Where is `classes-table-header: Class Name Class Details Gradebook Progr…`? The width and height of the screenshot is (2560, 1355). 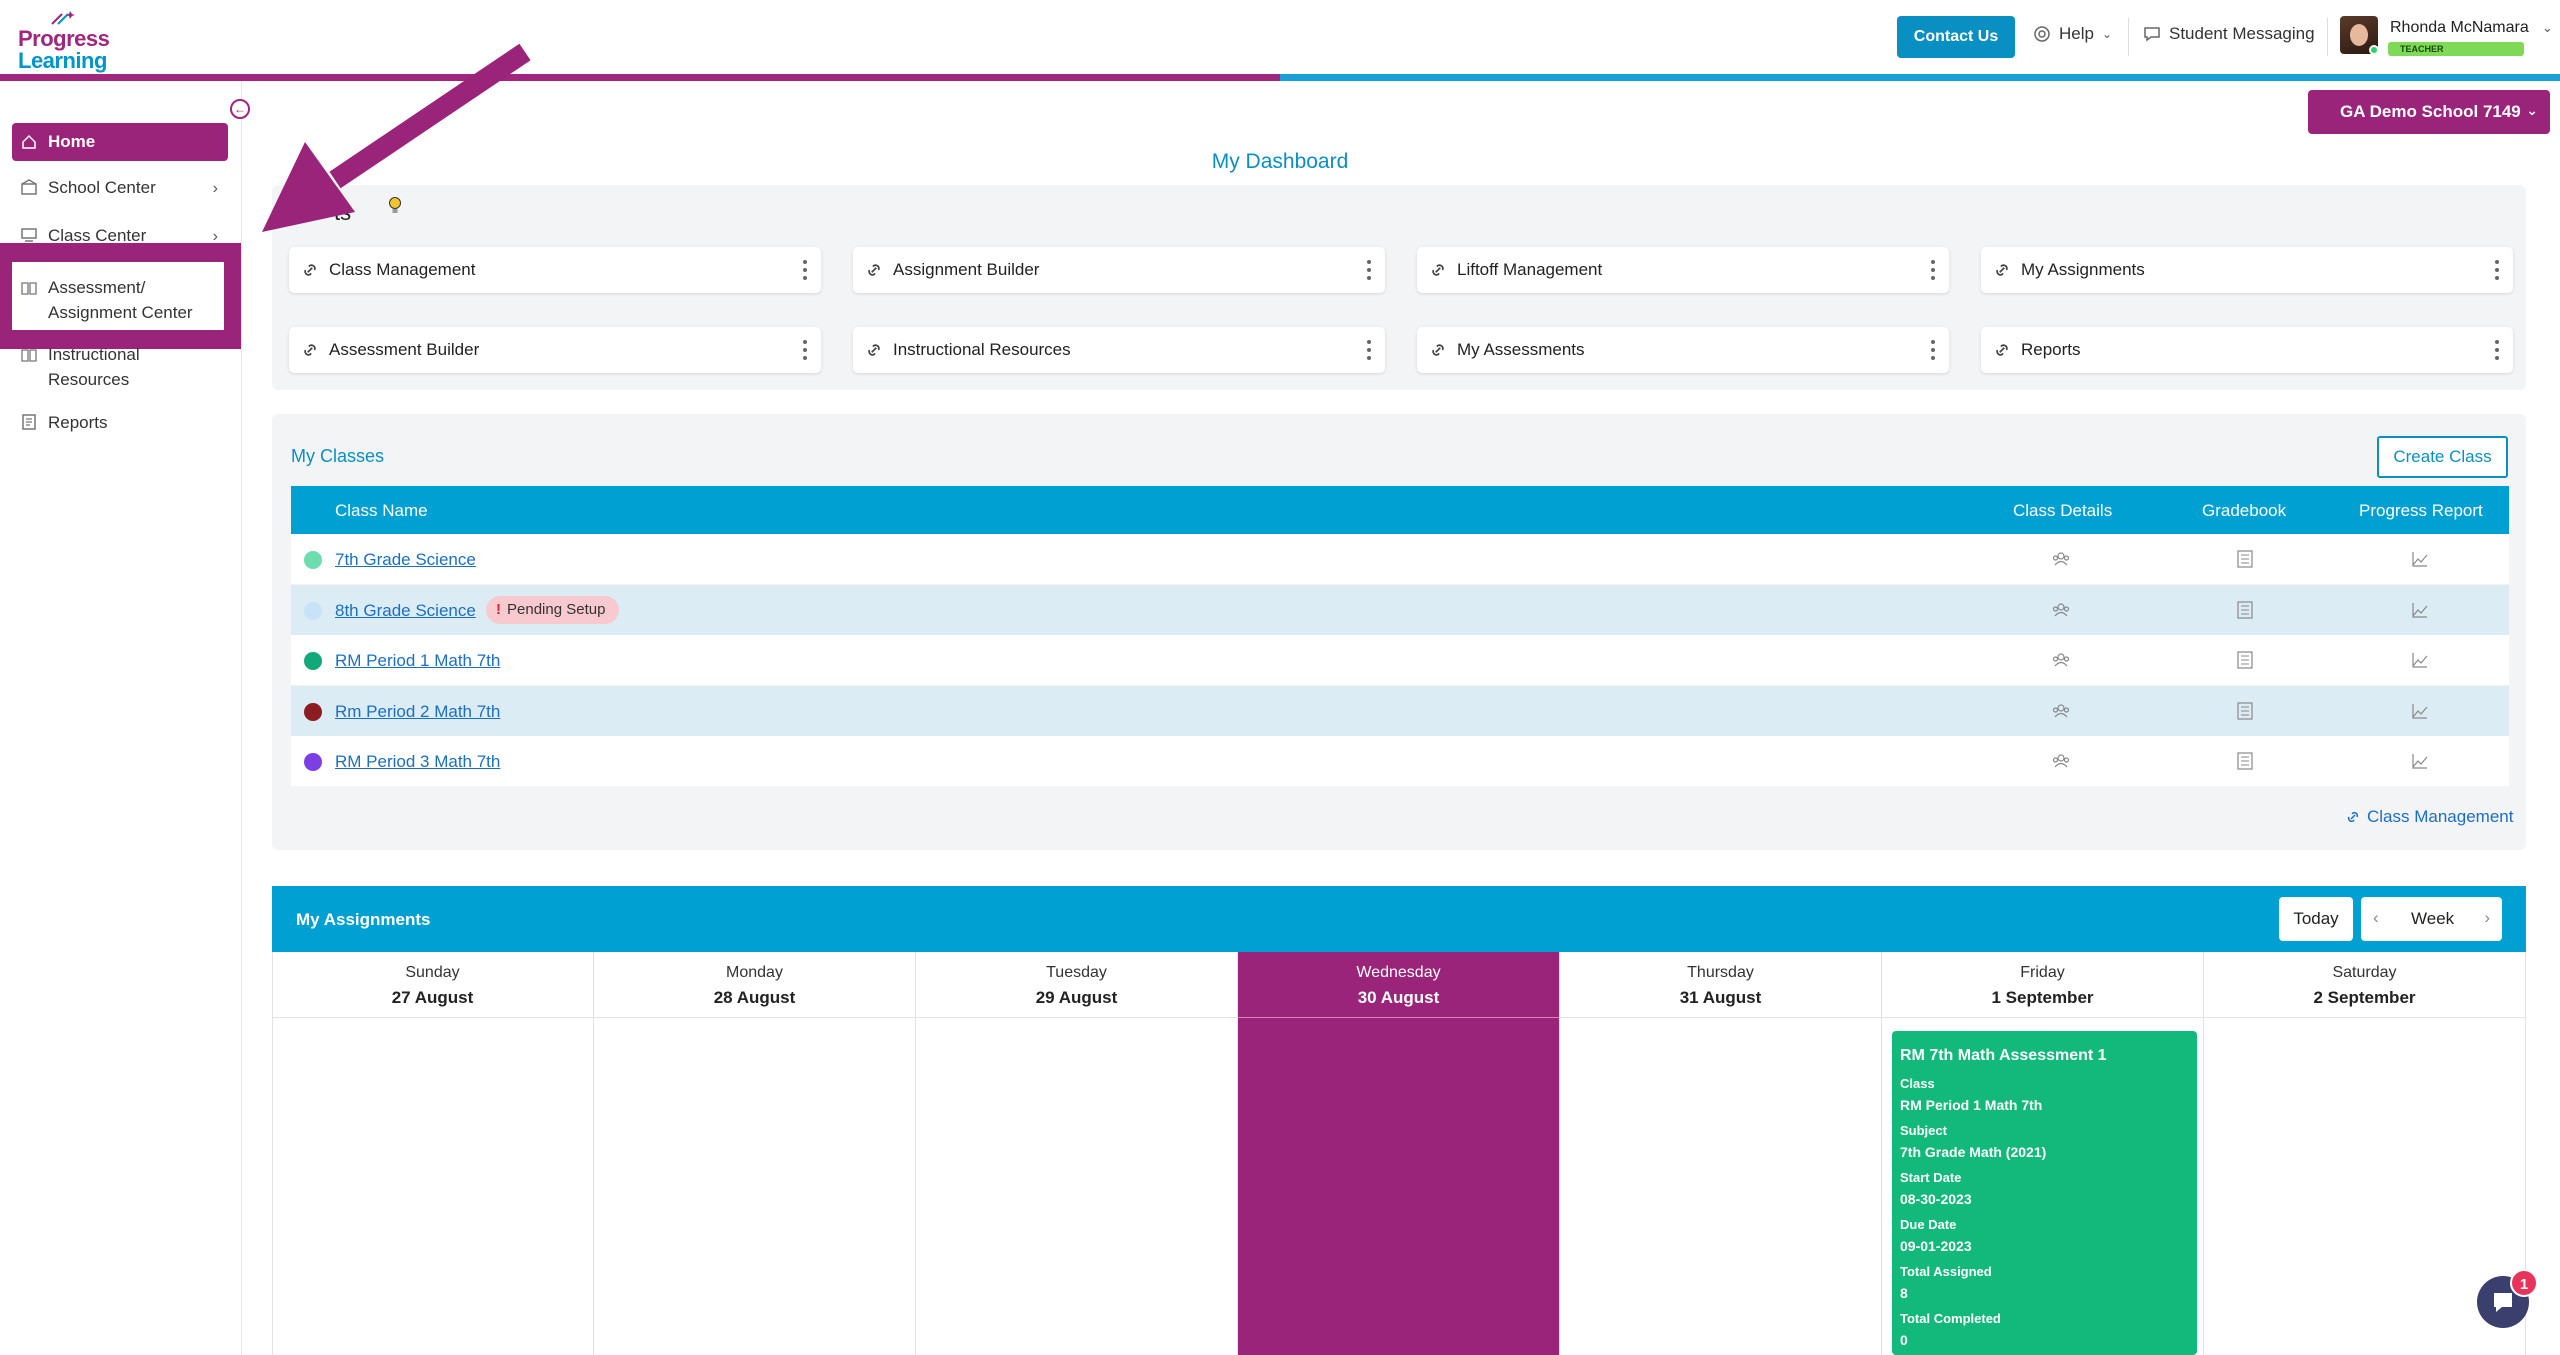
classes-table-header: Class Name Class Details Gradebook Progr… is located at coordinates (1400, 510).